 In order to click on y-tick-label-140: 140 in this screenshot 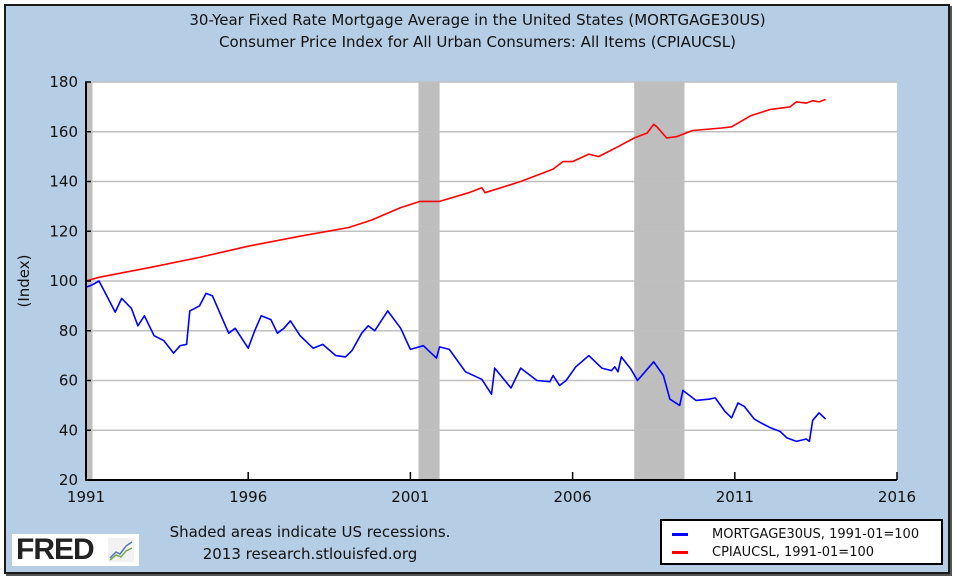, I will do `click(63, 182)`.